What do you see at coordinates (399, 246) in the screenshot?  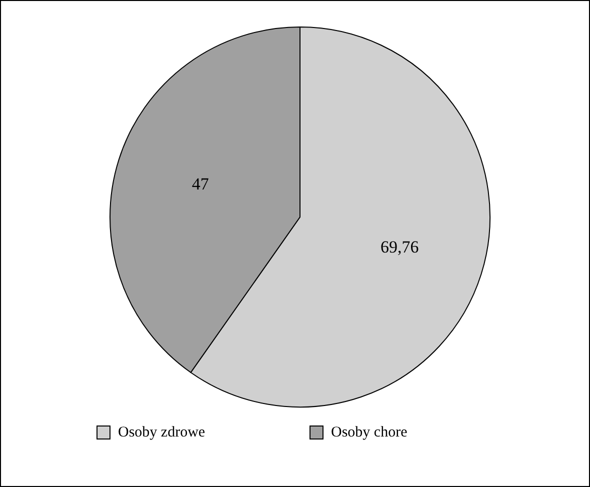 I see `data-label: 69,76` at bounding box center [399, 246].